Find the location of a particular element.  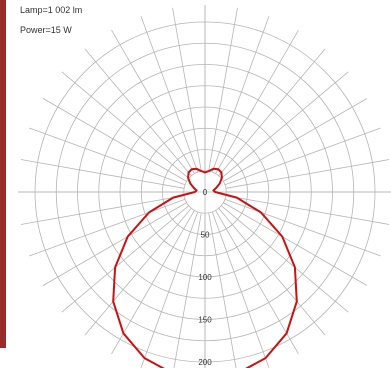

radial-tick-label: 200 is located at coordinates (205, 362).